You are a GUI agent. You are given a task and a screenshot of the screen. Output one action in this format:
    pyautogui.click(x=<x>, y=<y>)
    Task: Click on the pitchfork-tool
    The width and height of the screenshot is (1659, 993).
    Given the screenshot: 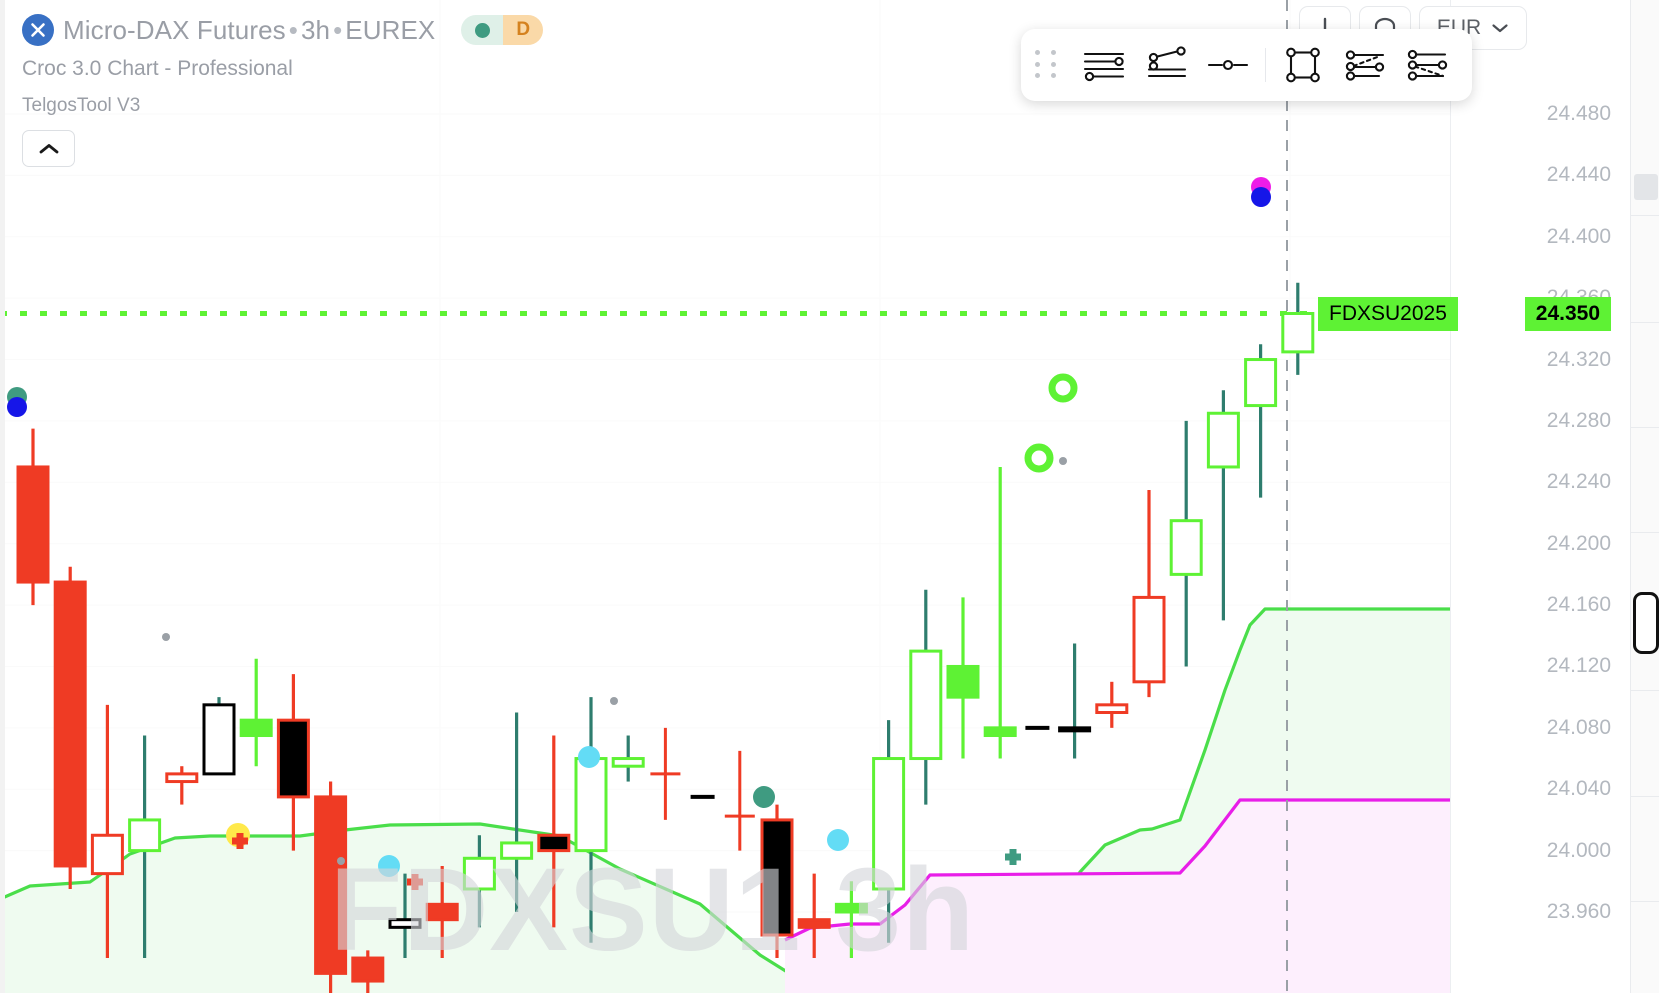 What is the action you would take?
    pyautogui.click(x=1166, y=65)
    